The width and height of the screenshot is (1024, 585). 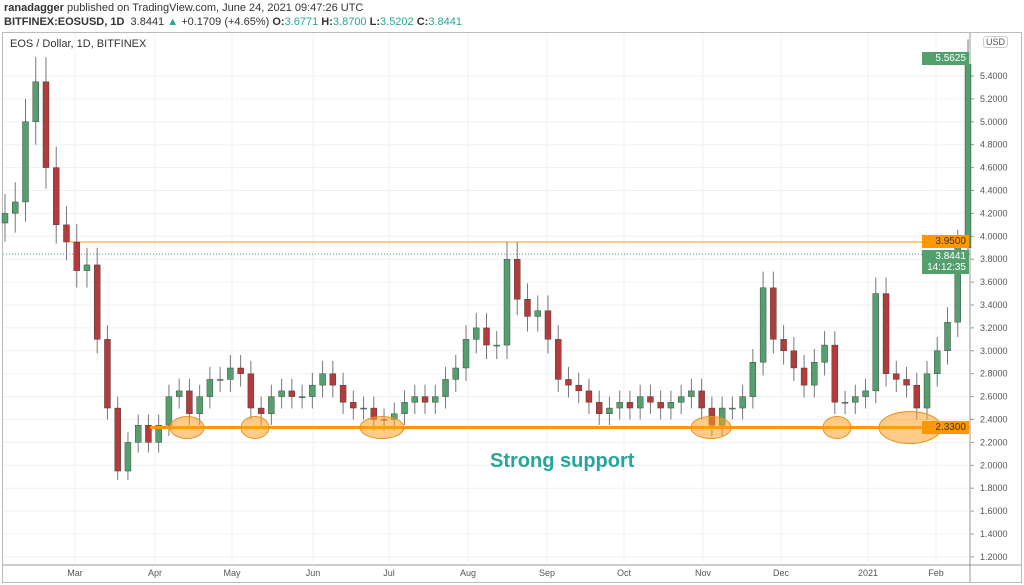 I want to click on y-tick-label: 1.6000, so click(x=994, y=511).